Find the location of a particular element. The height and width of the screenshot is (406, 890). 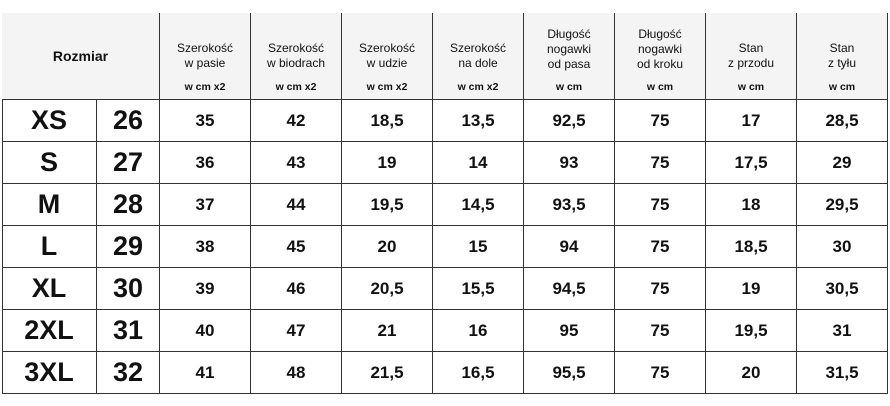

table-cell: 28,5 is located at coordinates (842, 121).